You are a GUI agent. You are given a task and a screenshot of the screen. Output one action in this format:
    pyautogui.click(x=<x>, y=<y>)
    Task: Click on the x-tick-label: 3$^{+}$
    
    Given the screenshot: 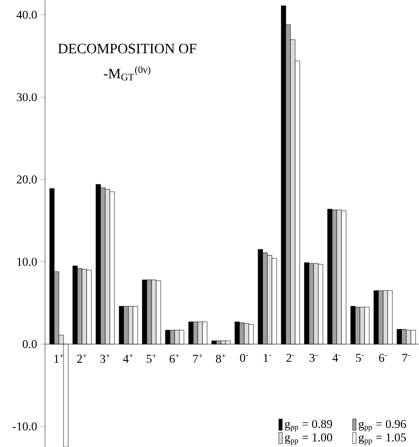 What is the action you would take?
    pyautogui.click(x=105, y=358)
    